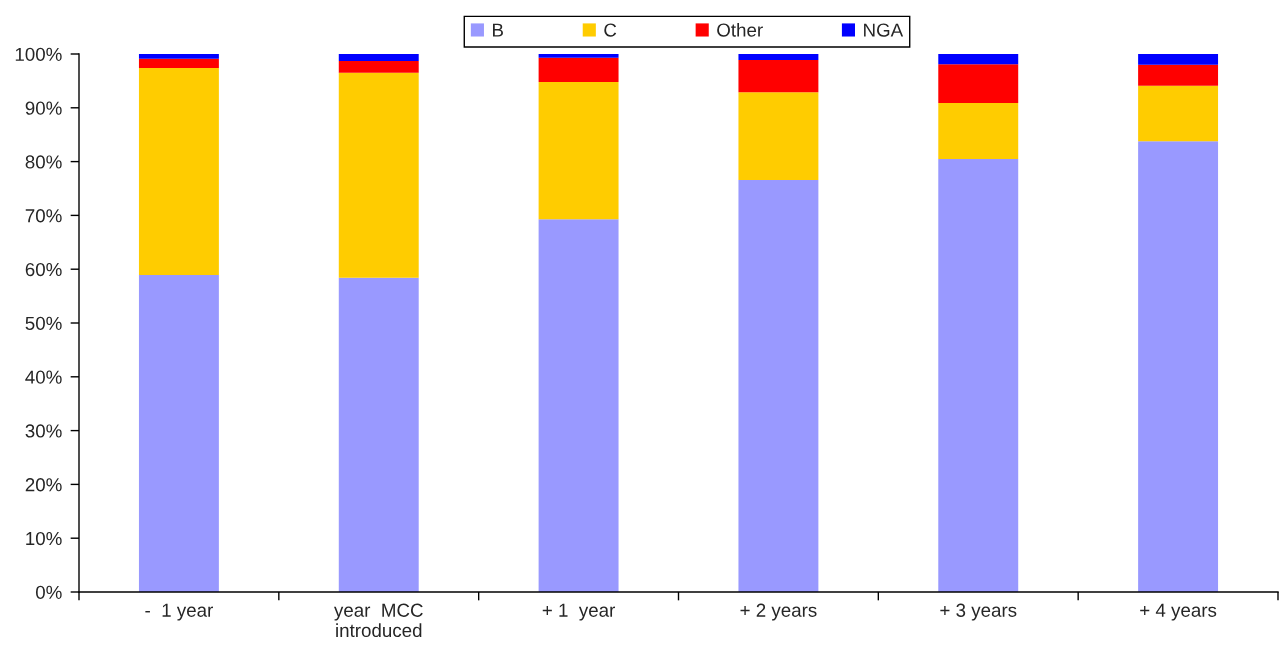 The width and height of the screenshot is (1279, 655). Describe the element at coordinates (740, 29) in the screenshot. I see `legend-label: Other` at that location.